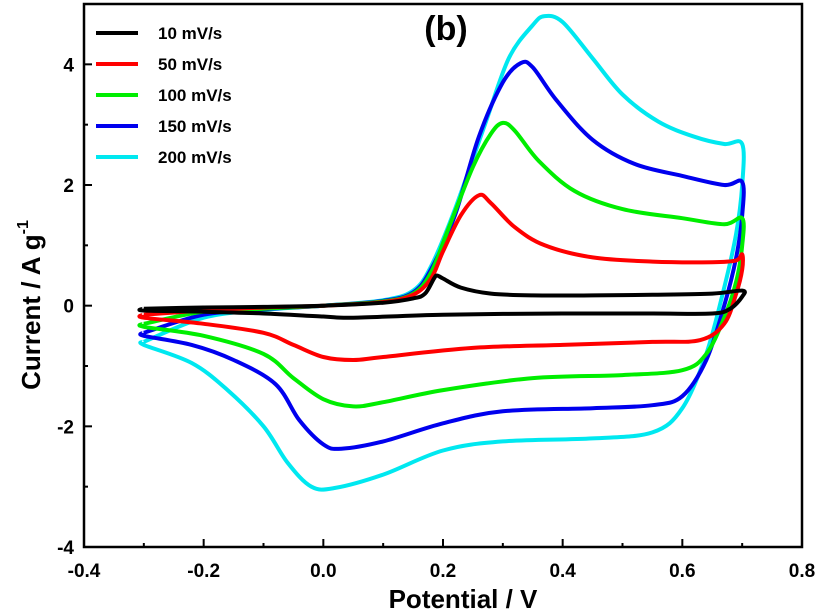 The width and height of the screenshot is (822, 612). I want to click on legend-item: 50 mV/s, so click(159, 64).